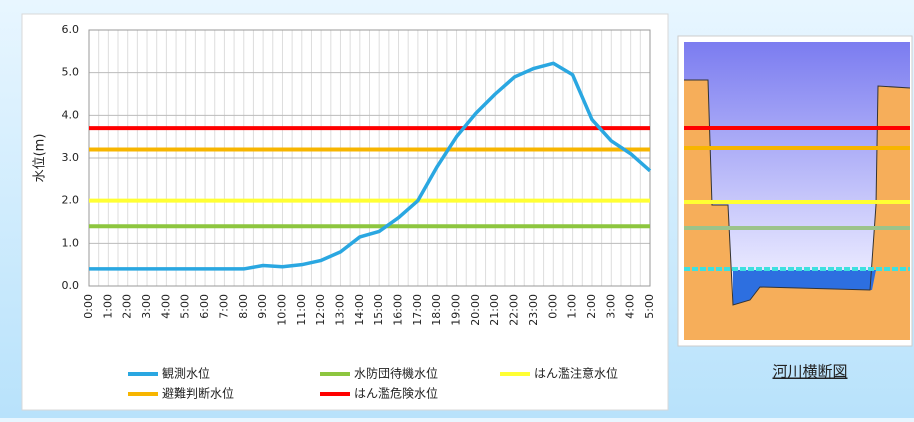 The height and width of the screenshot is (422, 914). I want to click on x-tick-label: 17:00, so click(417, 310).